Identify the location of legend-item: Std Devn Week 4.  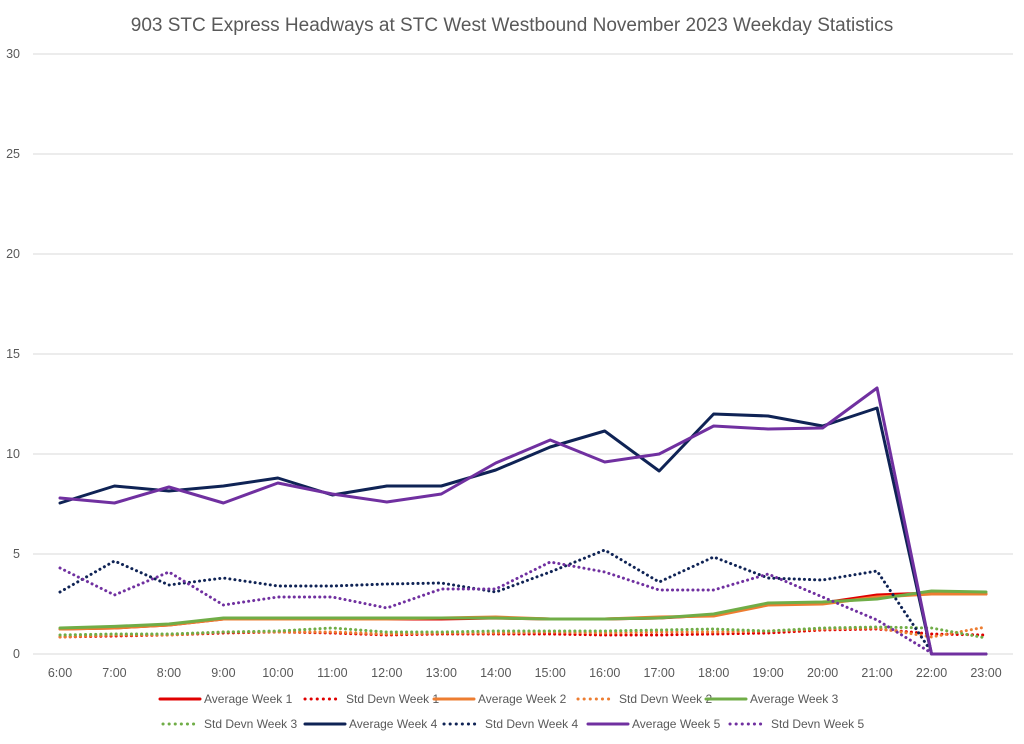
(510, 724).